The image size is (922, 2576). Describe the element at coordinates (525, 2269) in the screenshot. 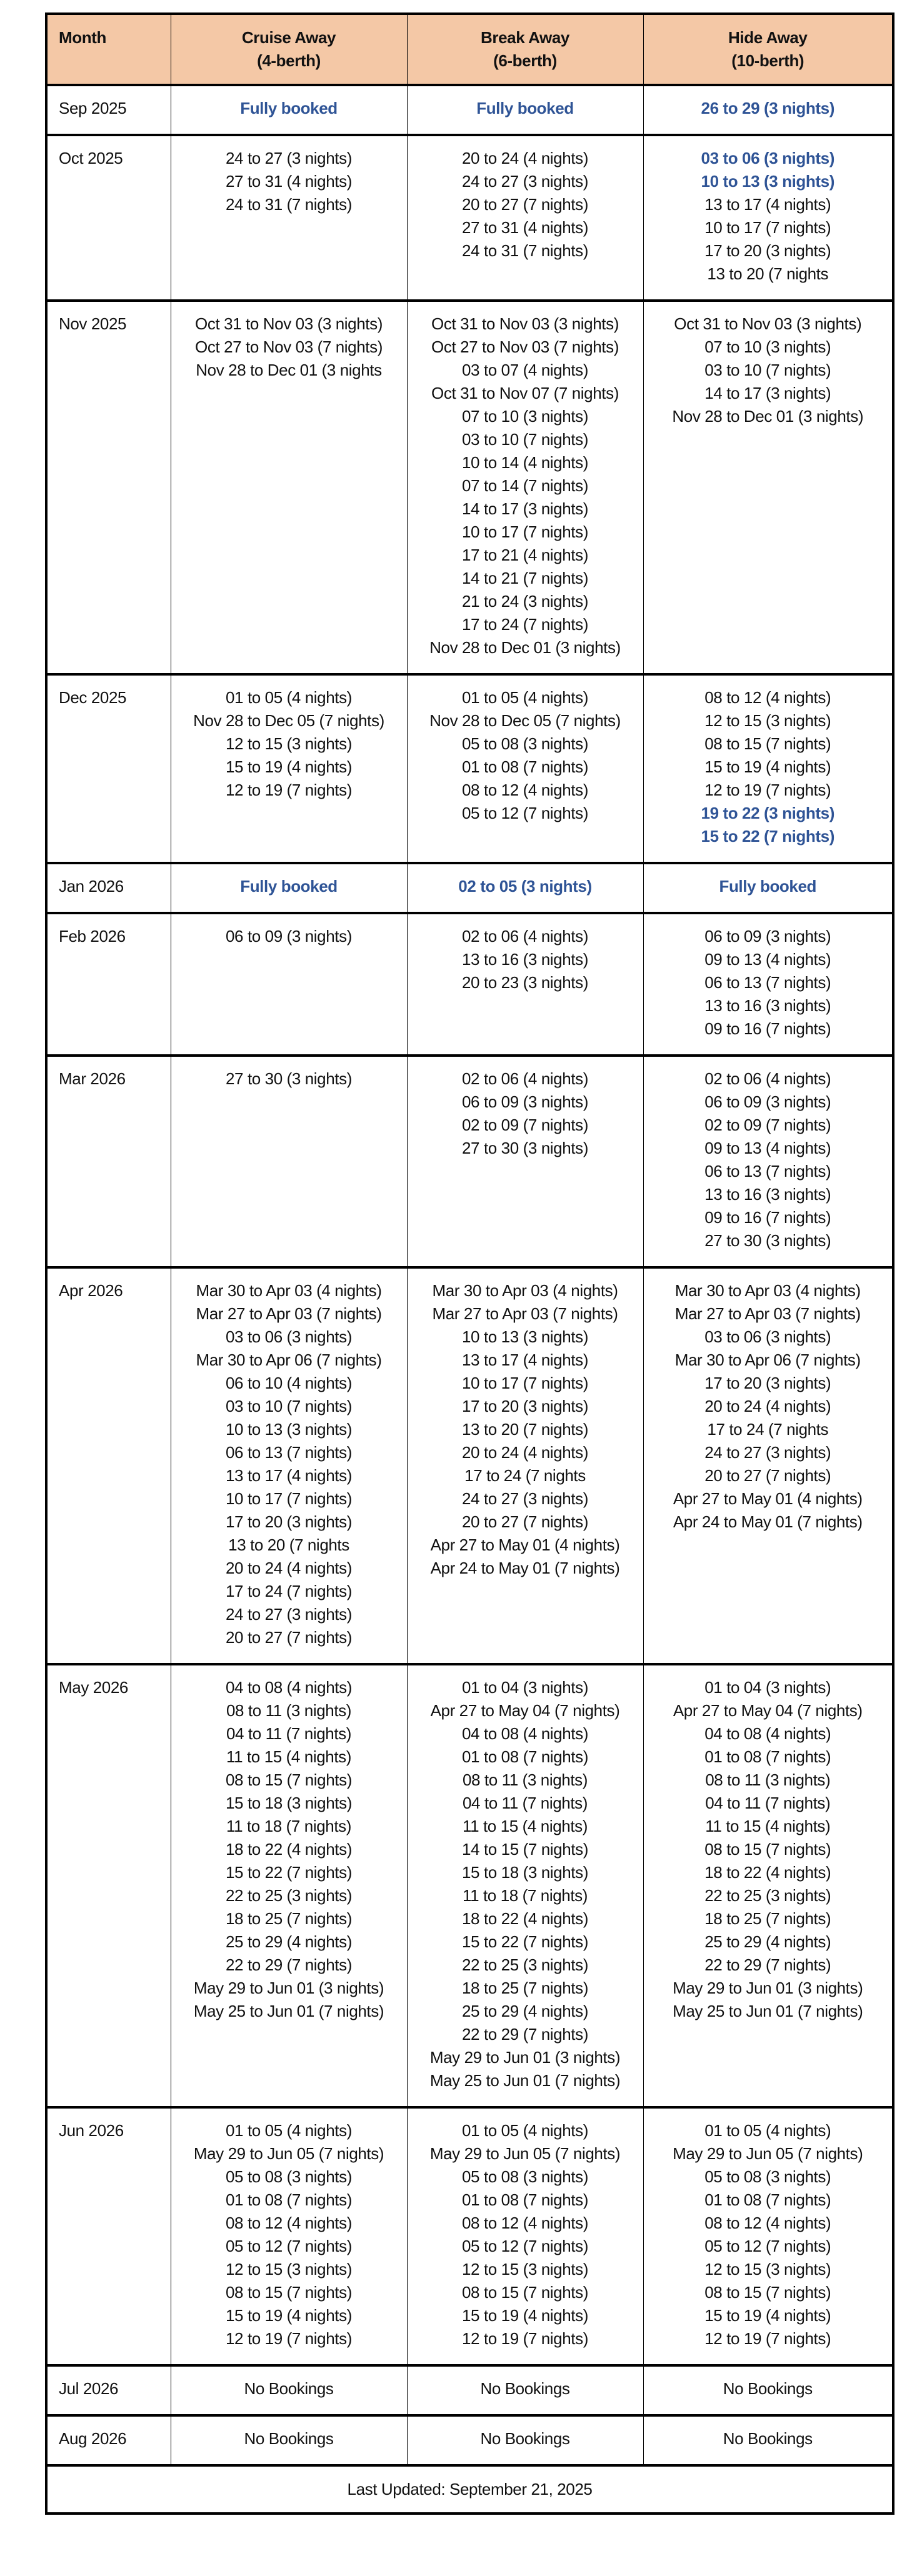

I see `availability-entry: 12 to 15 (3 nights)` at that location.